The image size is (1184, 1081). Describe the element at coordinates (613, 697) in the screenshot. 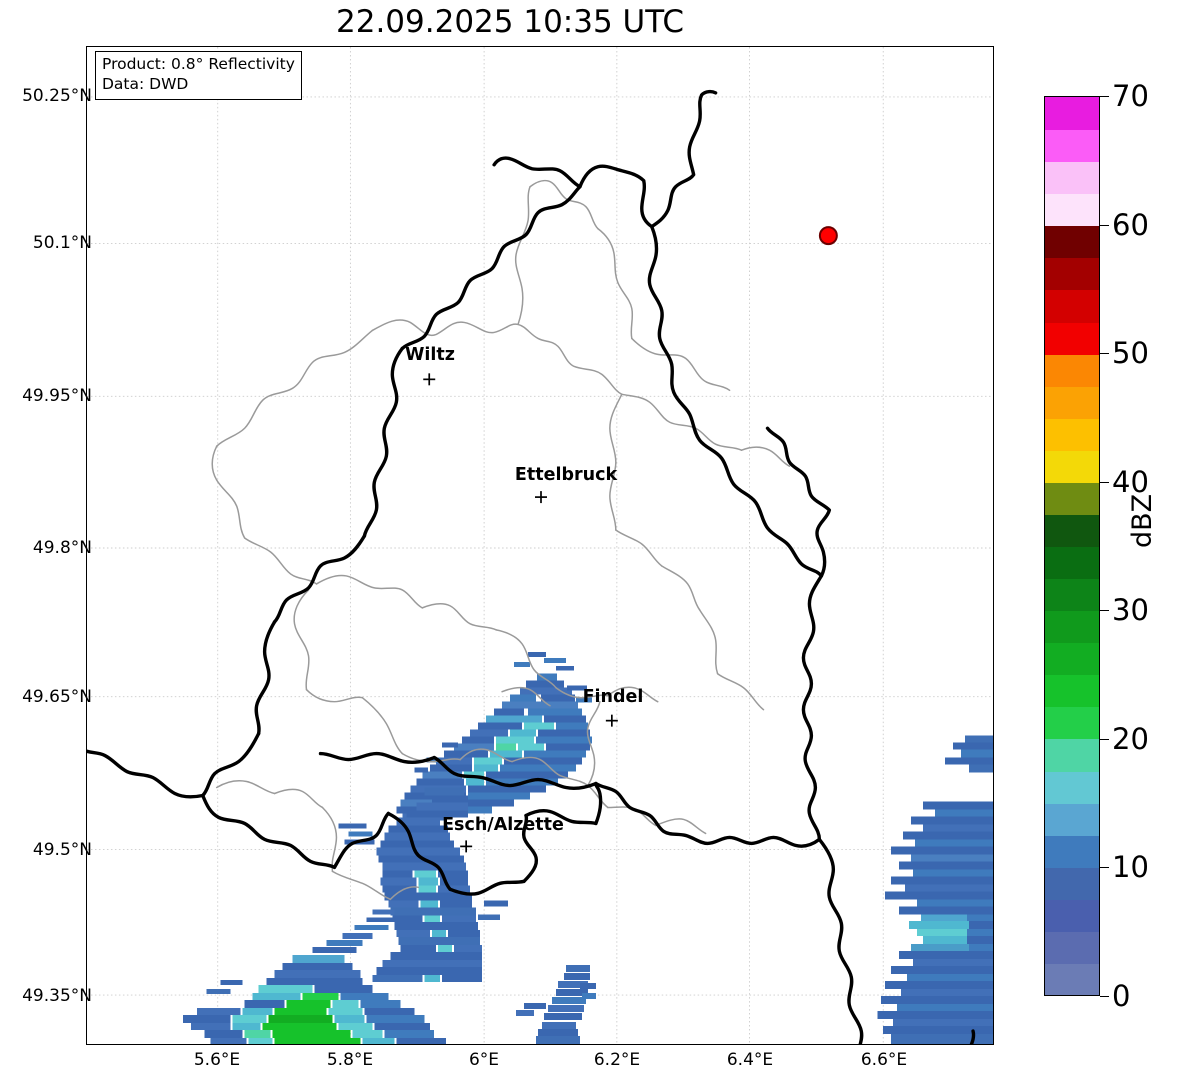

I see `city-label-findel: Findel` at that location.